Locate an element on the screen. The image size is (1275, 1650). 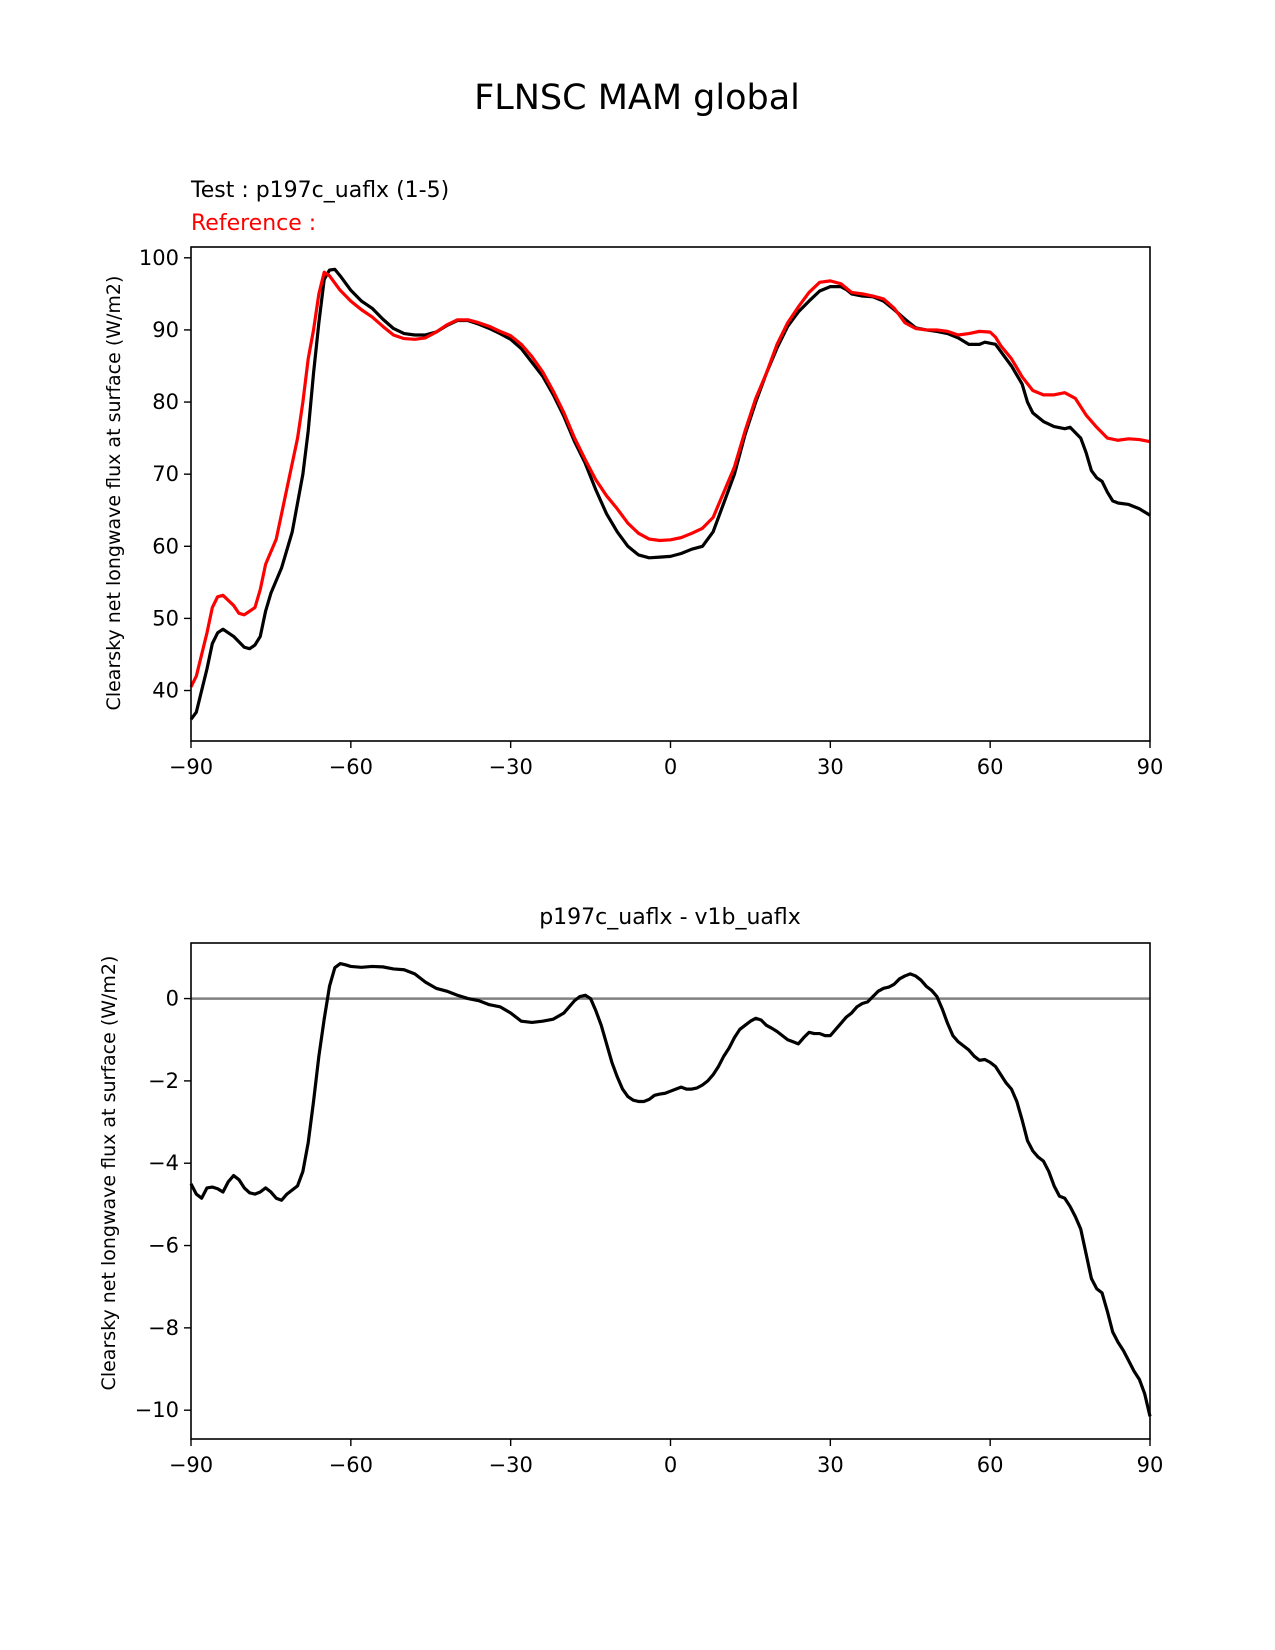
top-y-tick-label: 80 is located at coordinates (165, 402).